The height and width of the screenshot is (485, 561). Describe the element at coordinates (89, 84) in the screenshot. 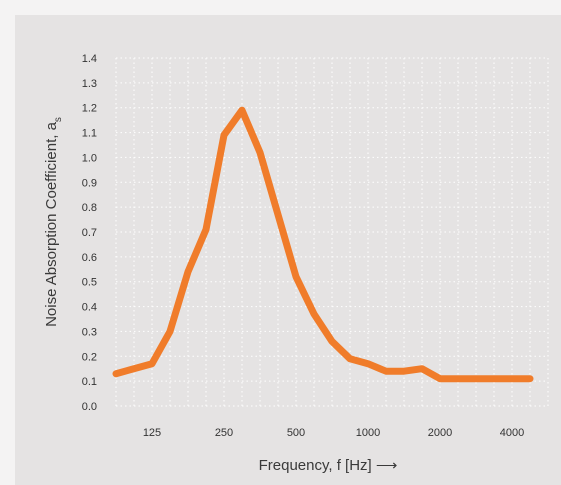

I see `y-tick-label: 1.3` at that location.